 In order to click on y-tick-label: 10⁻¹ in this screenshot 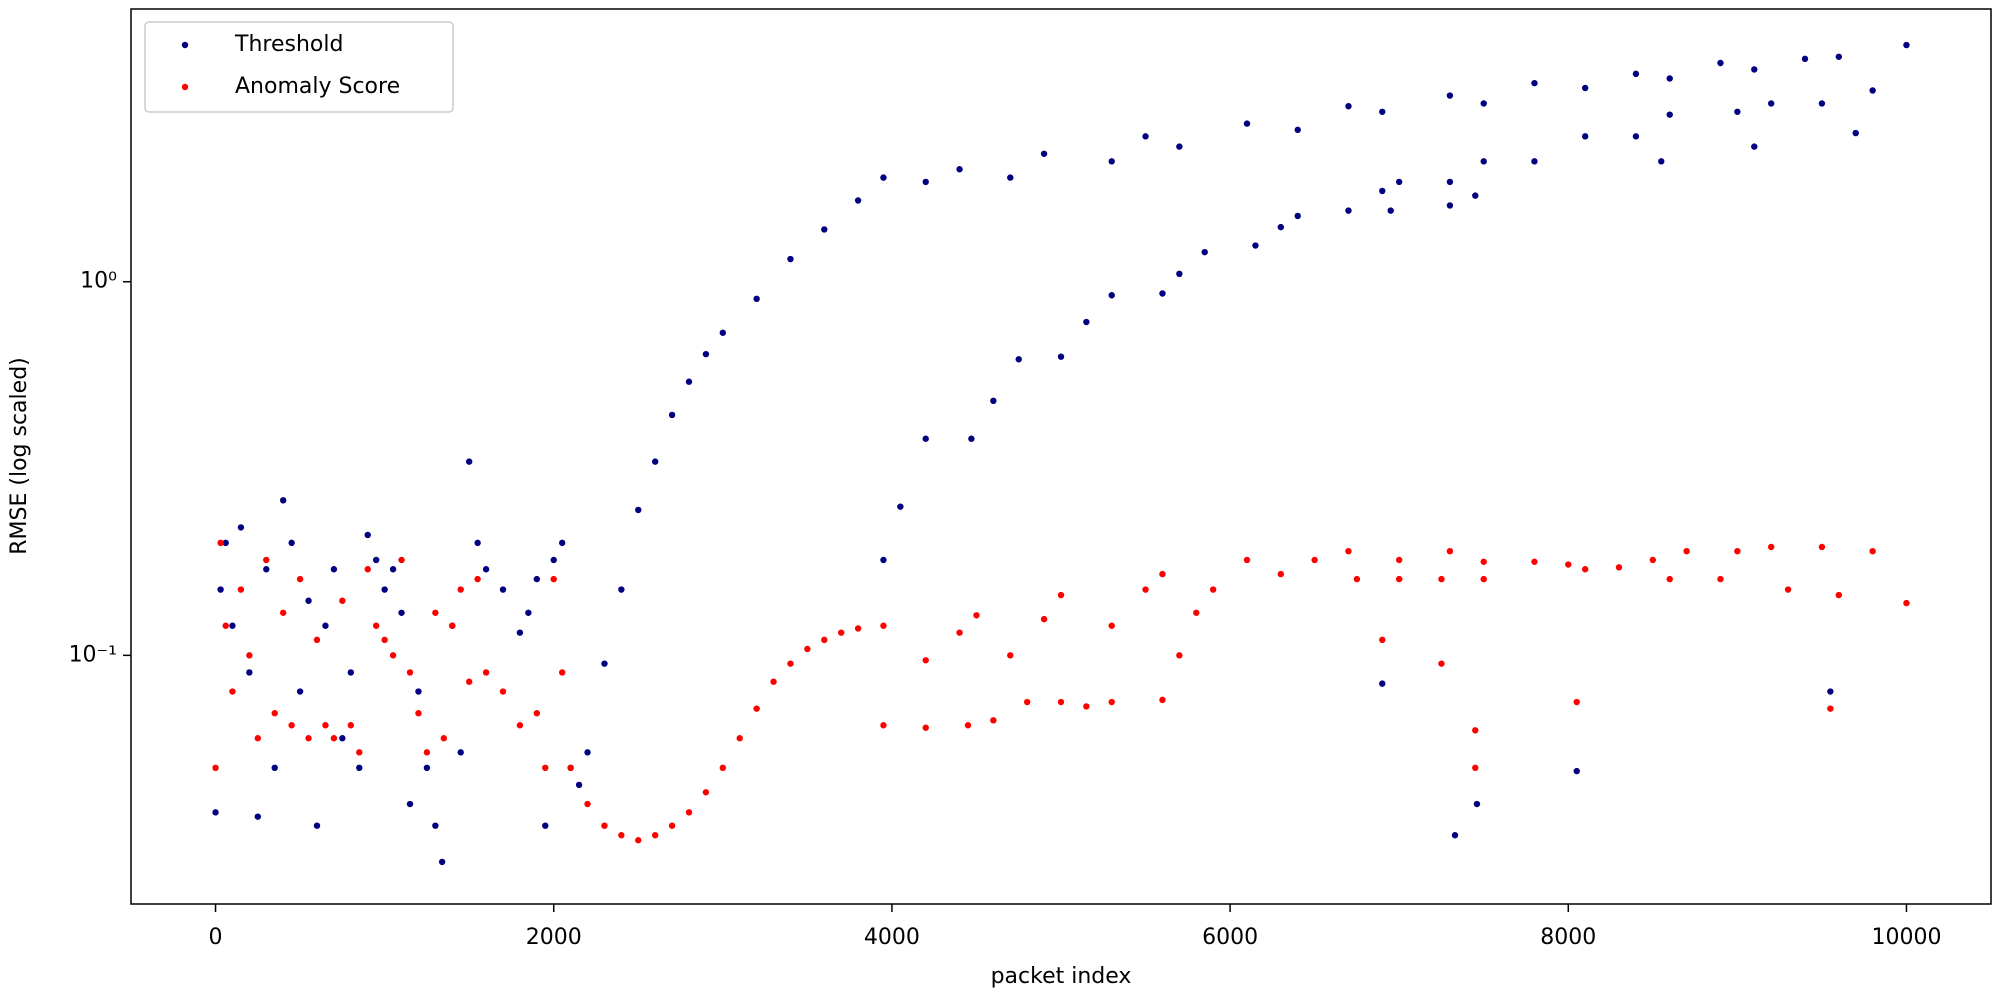, I will do `click(93, 654)`.